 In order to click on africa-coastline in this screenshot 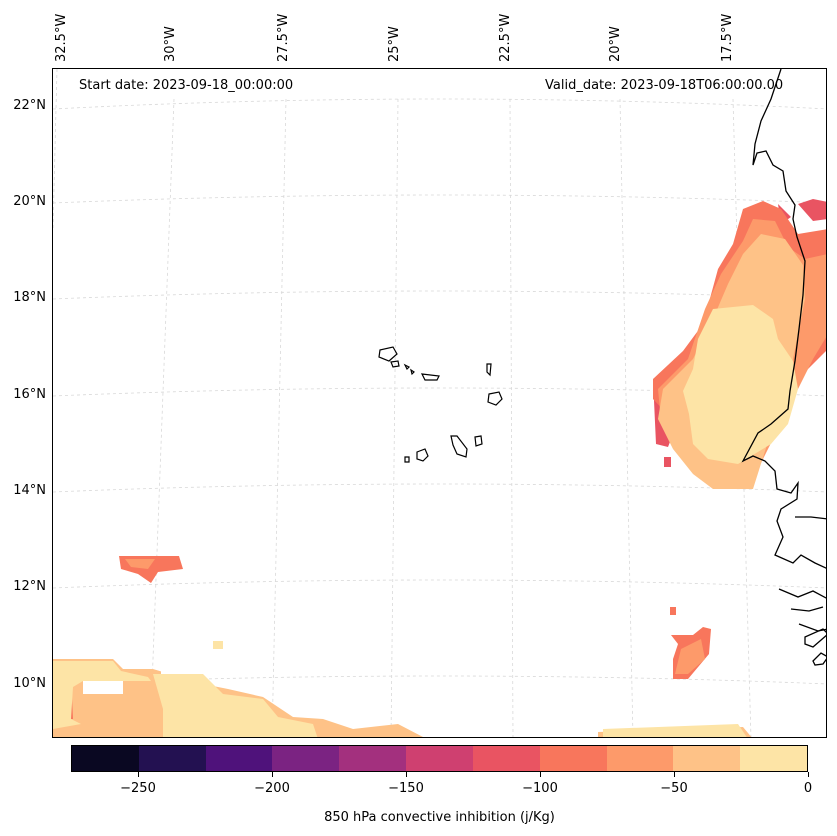, I will do `click(783, 367)`.